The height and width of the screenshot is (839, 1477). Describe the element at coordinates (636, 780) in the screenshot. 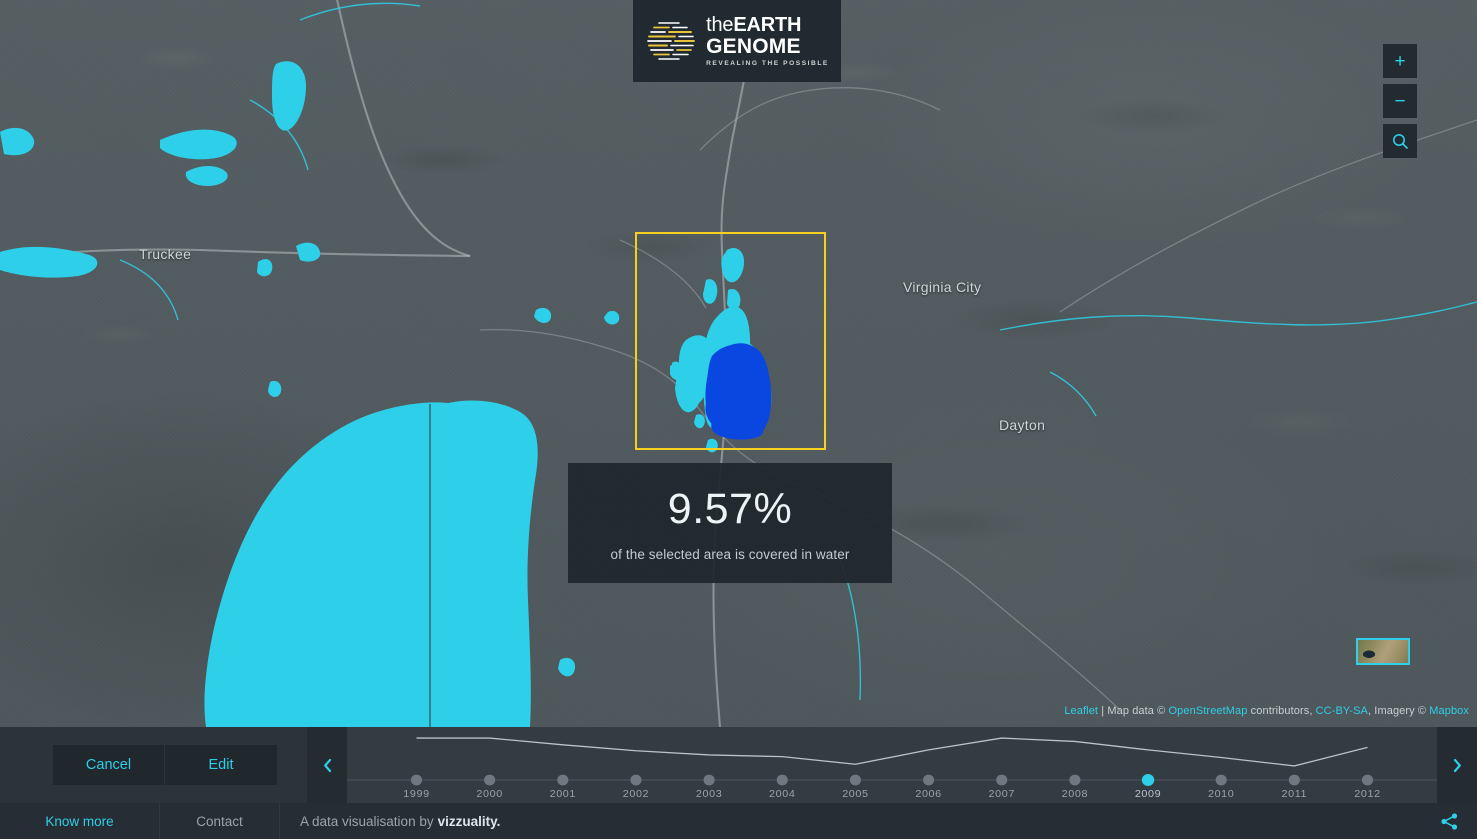

I see `timeline-dot-2002` at that location.